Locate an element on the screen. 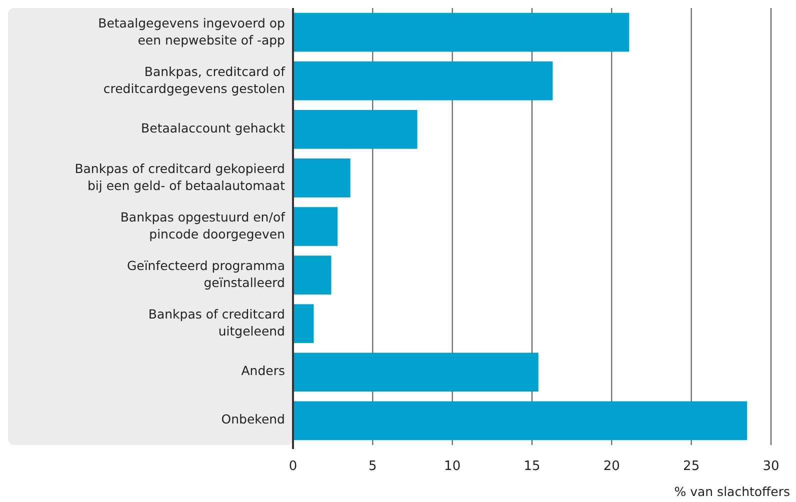 This screenshot has height=502, width=796. x-tick-label: 5 is located at coordinates (372, 466).